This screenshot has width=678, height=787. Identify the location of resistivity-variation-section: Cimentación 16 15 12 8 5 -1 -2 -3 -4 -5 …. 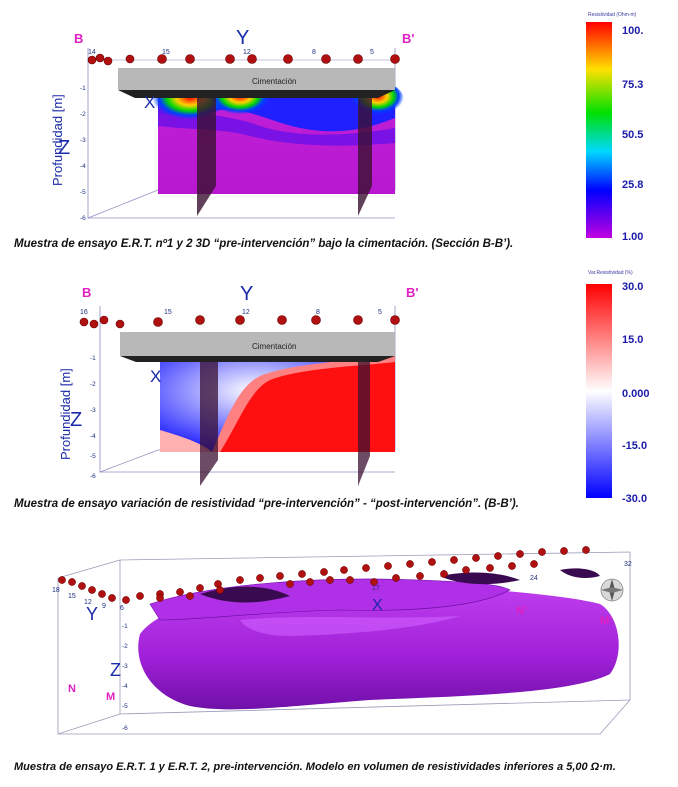
(238, 384).